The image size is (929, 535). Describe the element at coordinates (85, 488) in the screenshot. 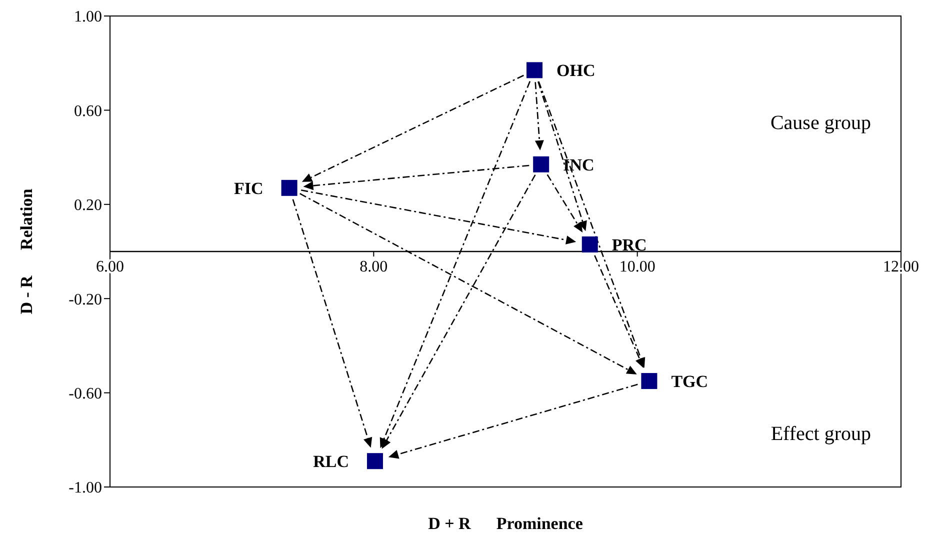

I see `y-tick-label: -1.00` at that location.